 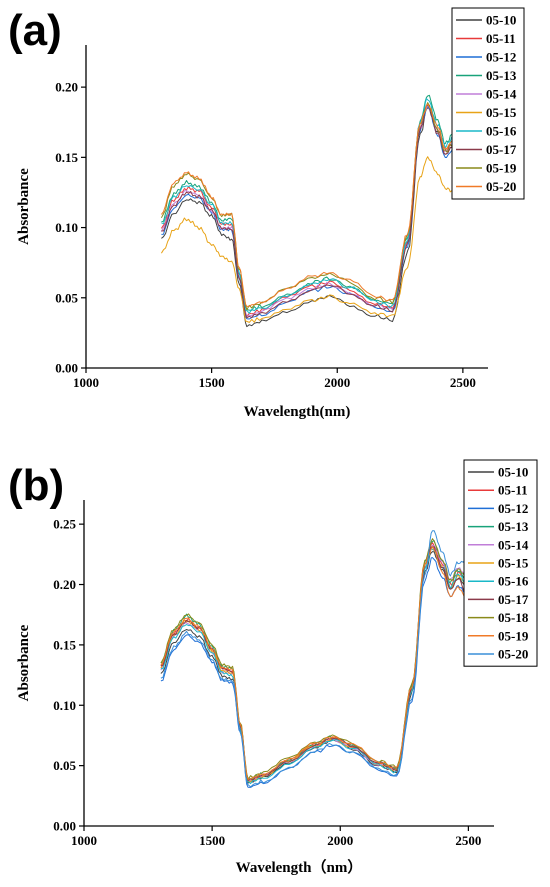 I want to click on legend-box, so click(x=488, y=103).